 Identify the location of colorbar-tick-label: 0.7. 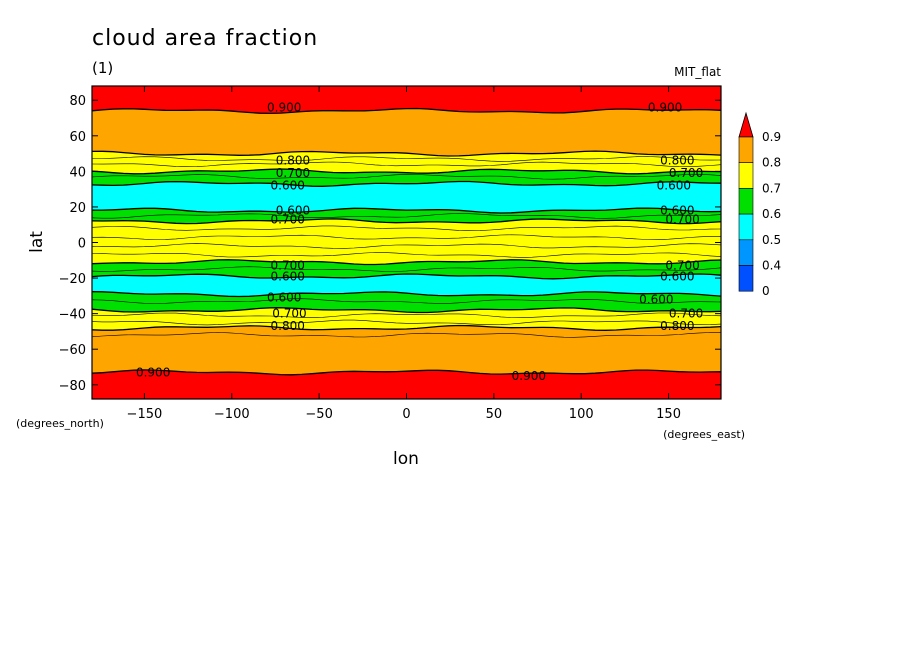
(771, 188).